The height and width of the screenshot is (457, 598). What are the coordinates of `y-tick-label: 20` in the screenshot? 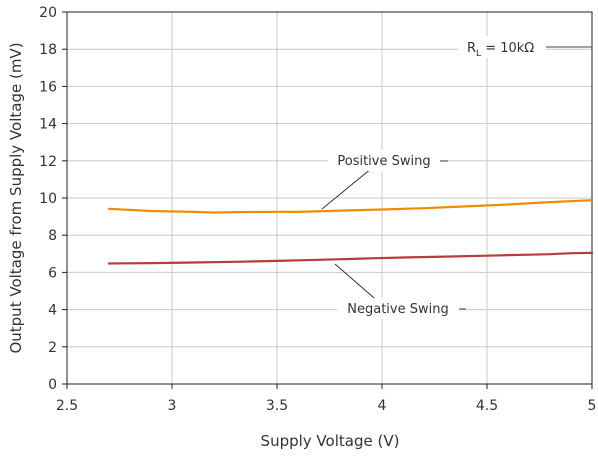 It's located at (48, 13).